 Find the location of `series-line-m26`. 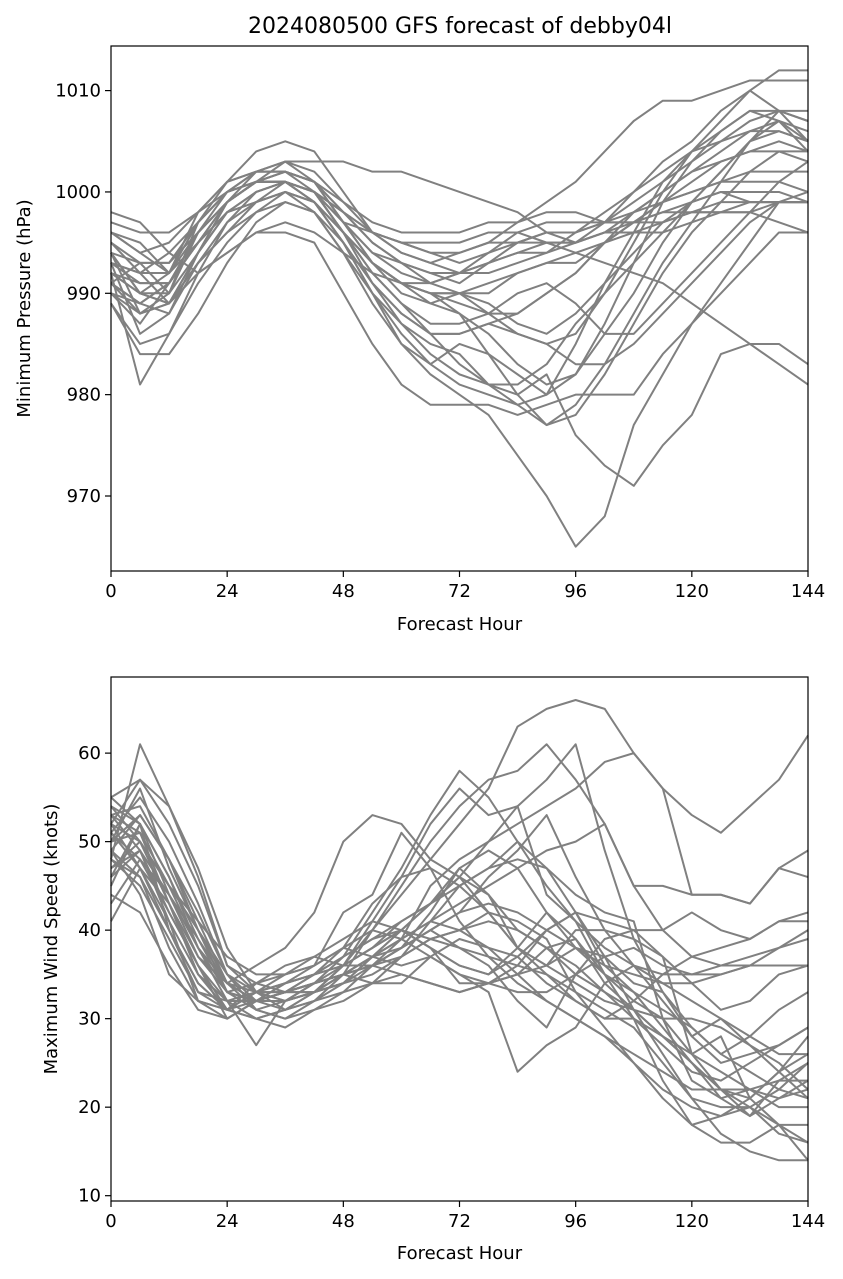

series-line-m26 is located at coordinates (459, 222).